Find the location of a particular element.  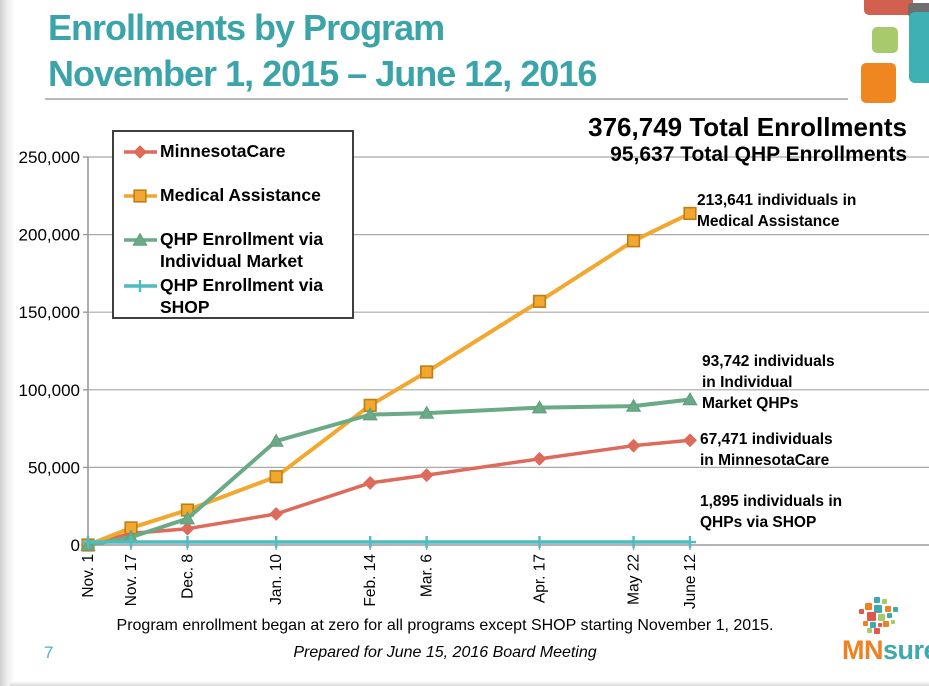

series-qhp-enrollment-via-shop is located at coordinates (389, 542).